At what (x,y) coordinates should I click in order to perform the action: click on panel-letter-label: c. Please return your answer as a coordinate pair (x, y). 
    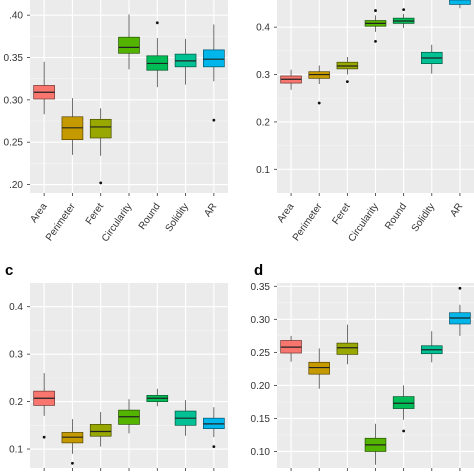
    Looking at the image, I should click on (9, 270).